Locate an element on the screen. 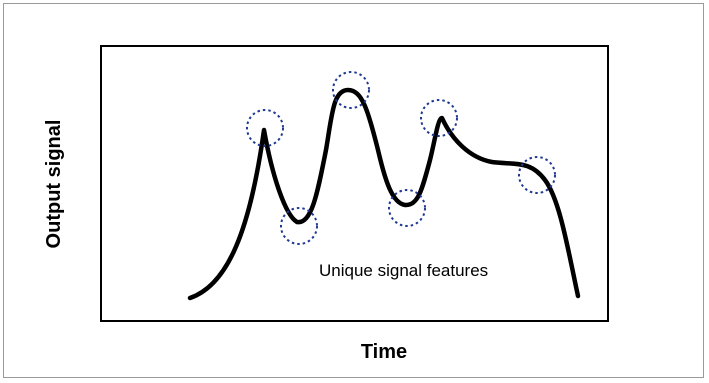 The image size is (709, 383). feature-marker-shoulder is located at coordinates (537, 175).